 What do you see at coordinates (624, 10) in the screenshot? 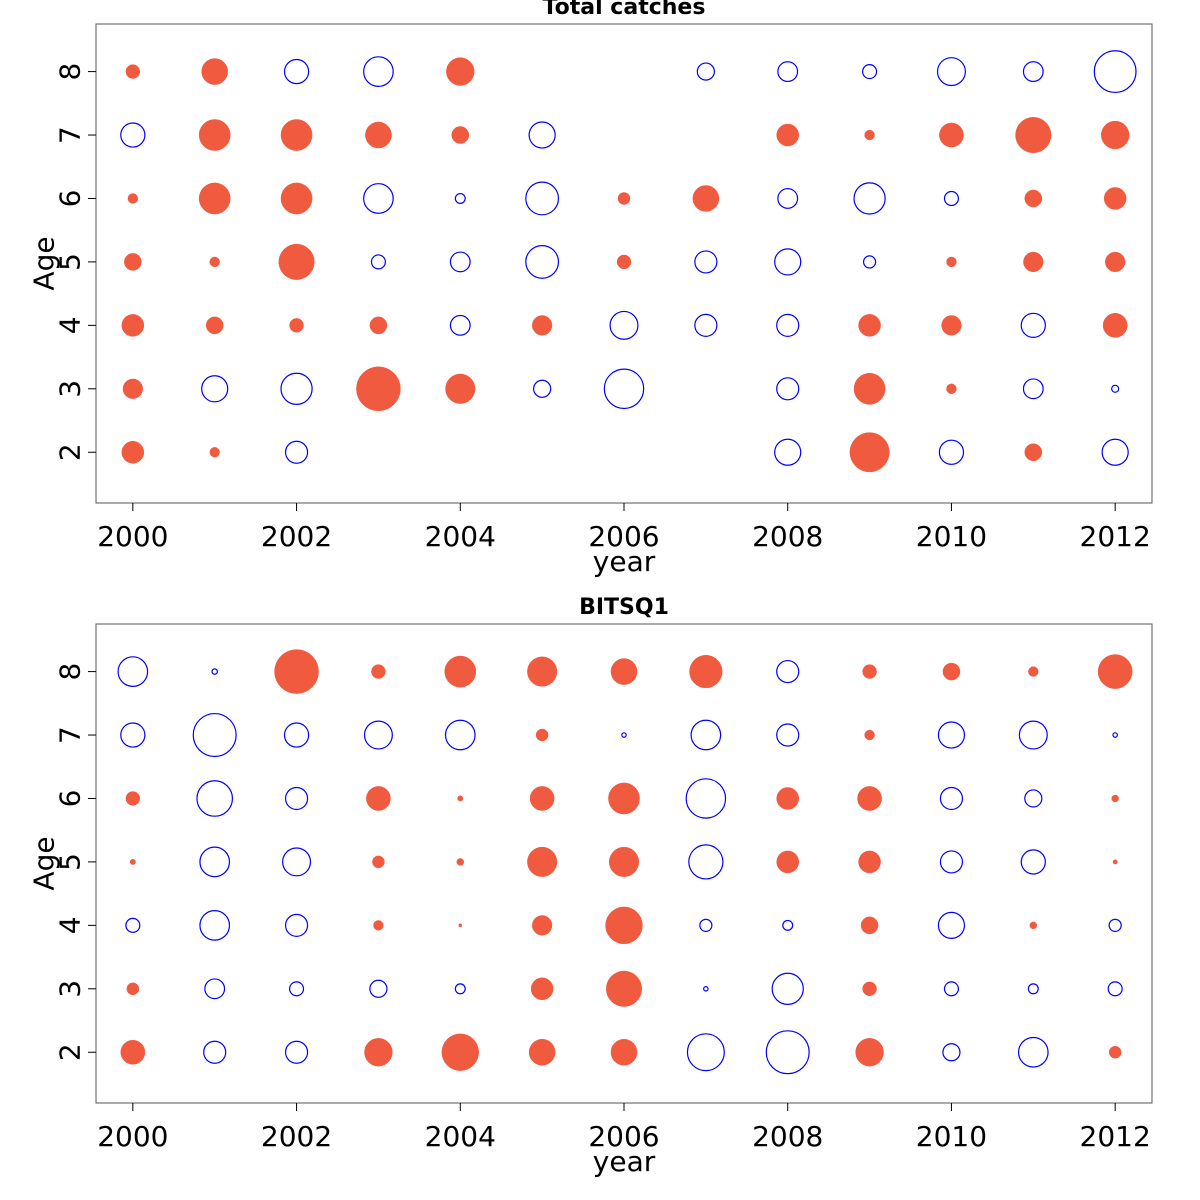
I see `chart-title: Total catches` at bounding box center [624, 10].